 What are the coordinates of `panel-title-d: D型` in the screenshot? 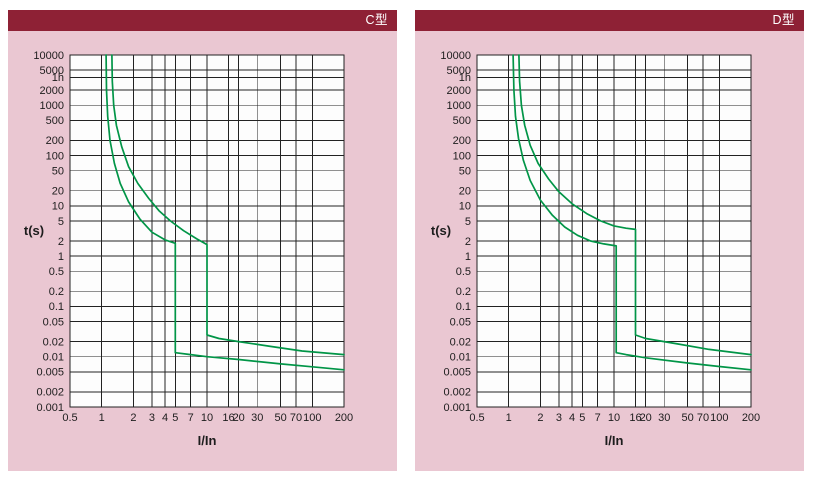 It's located at (783, 20).